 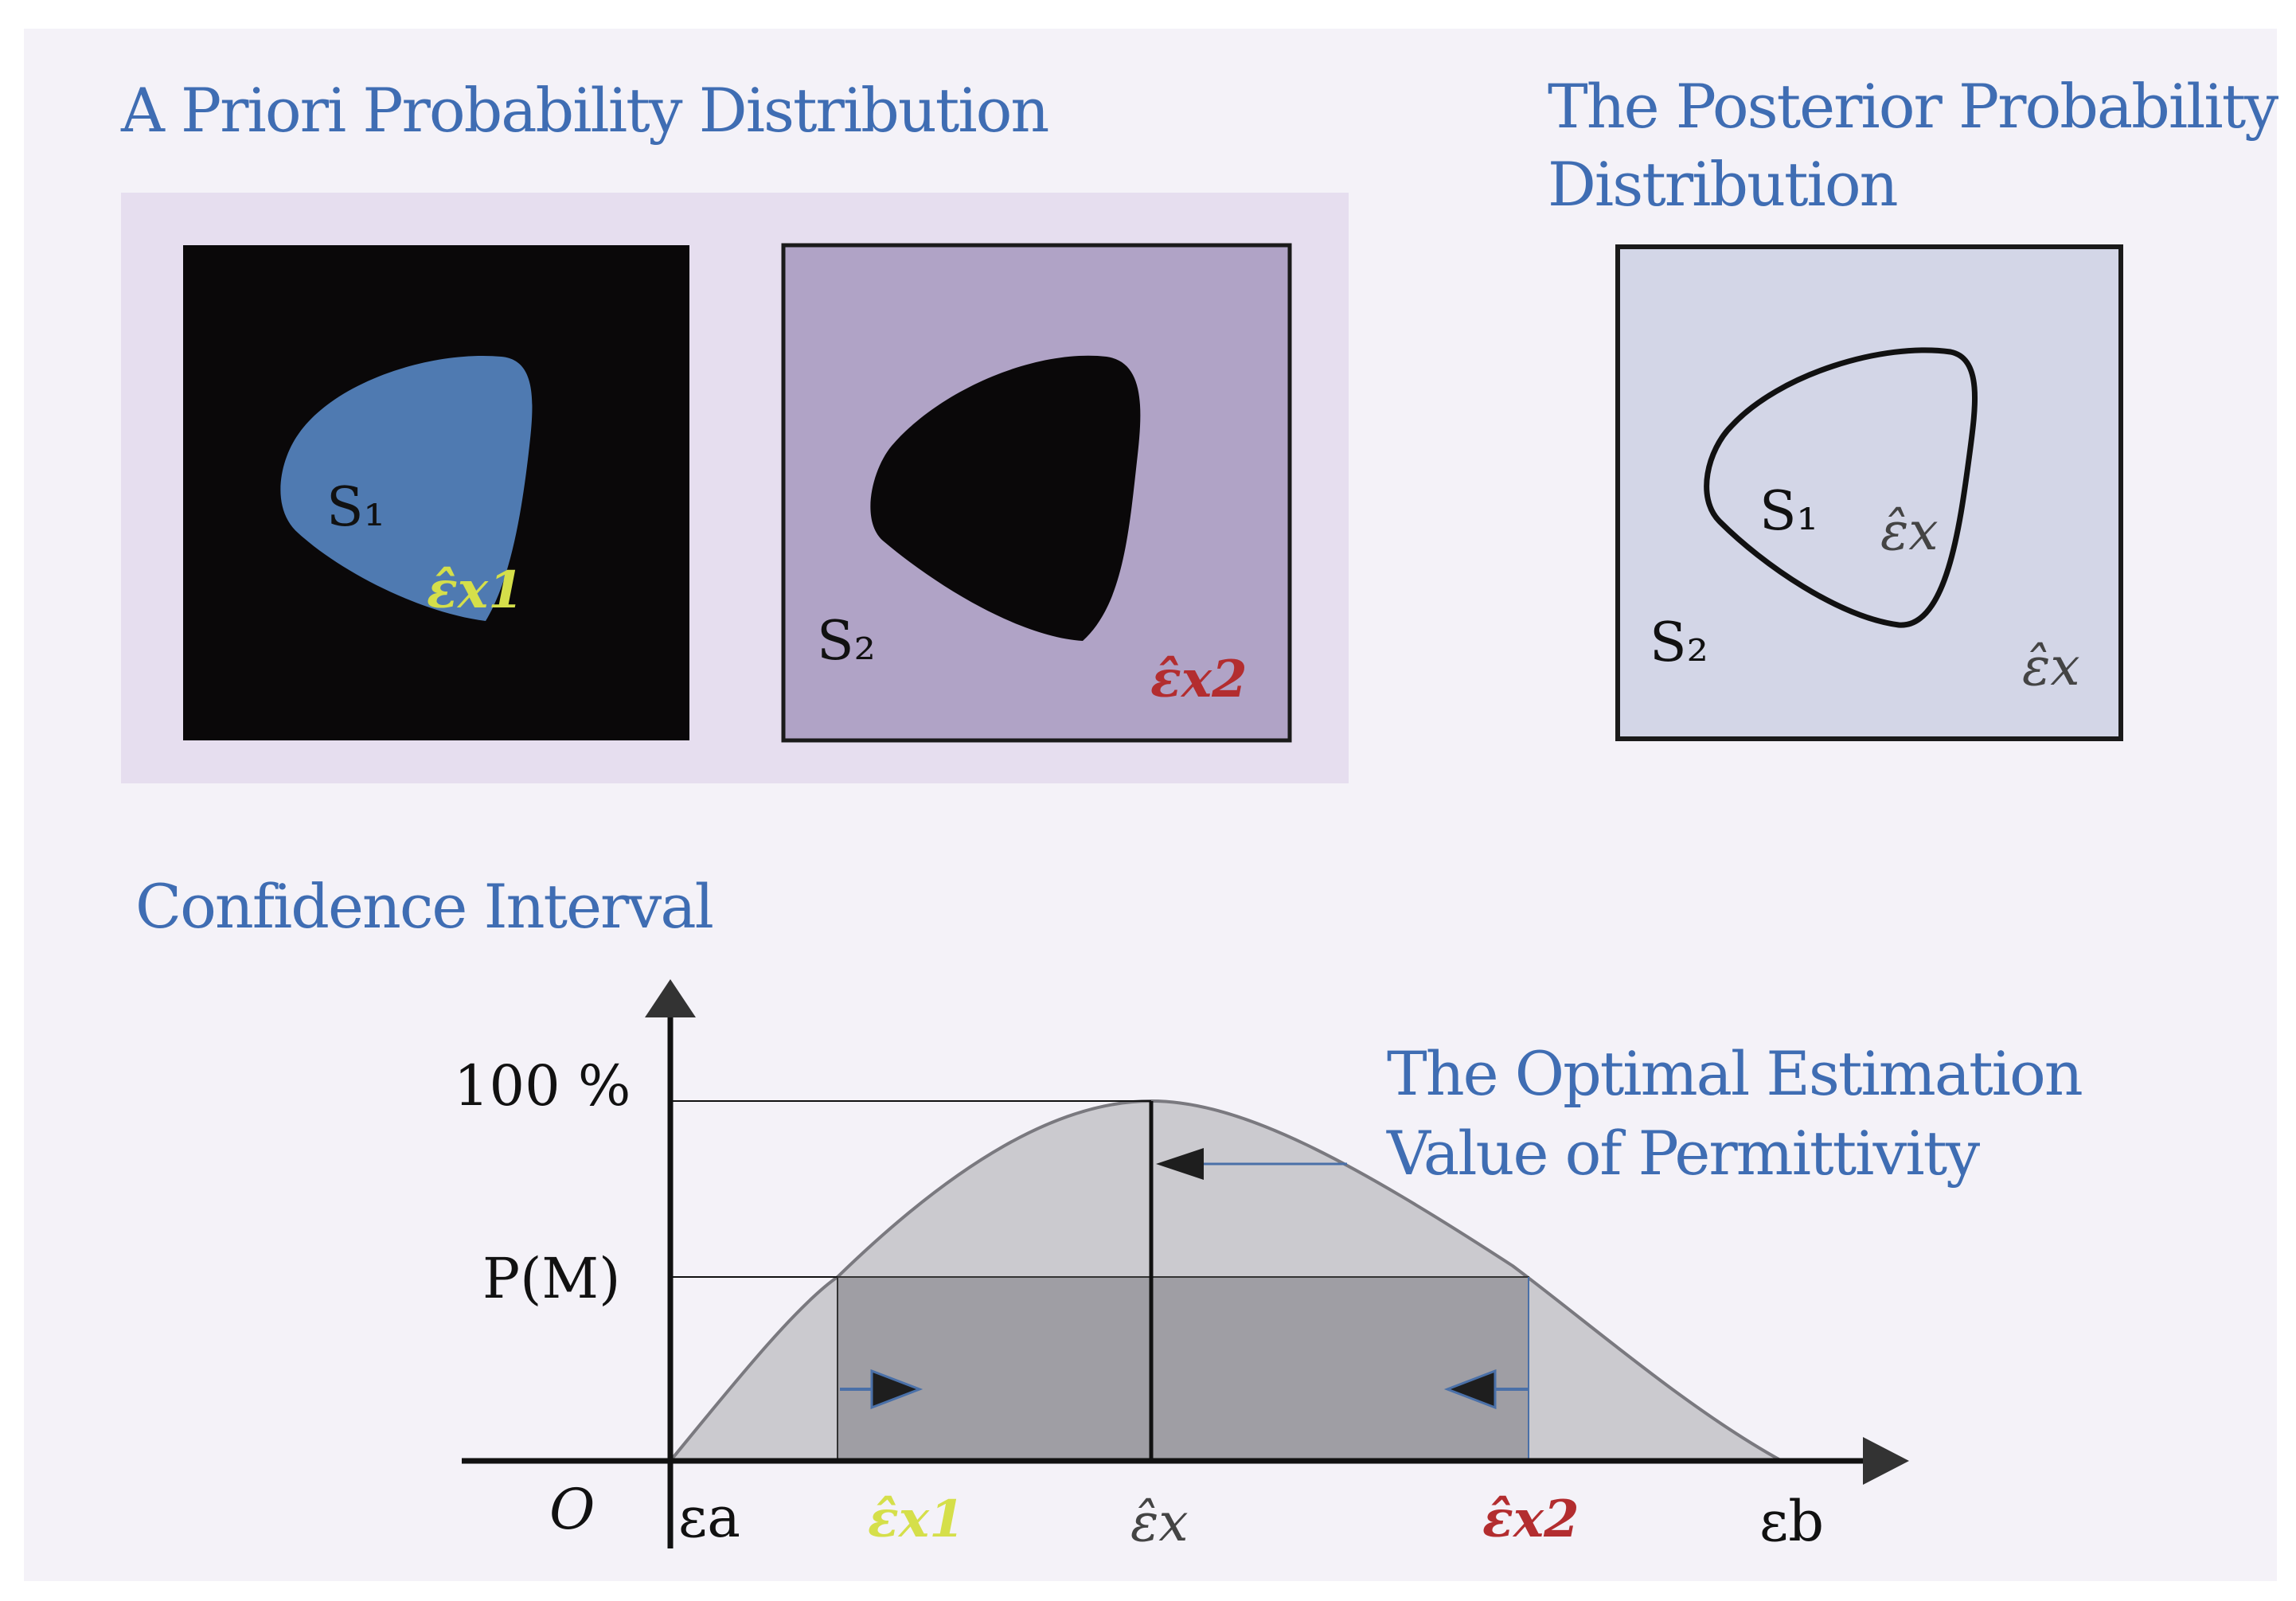 I want to click on right-inward-arrowhead, so click(x=1470, y=1389).